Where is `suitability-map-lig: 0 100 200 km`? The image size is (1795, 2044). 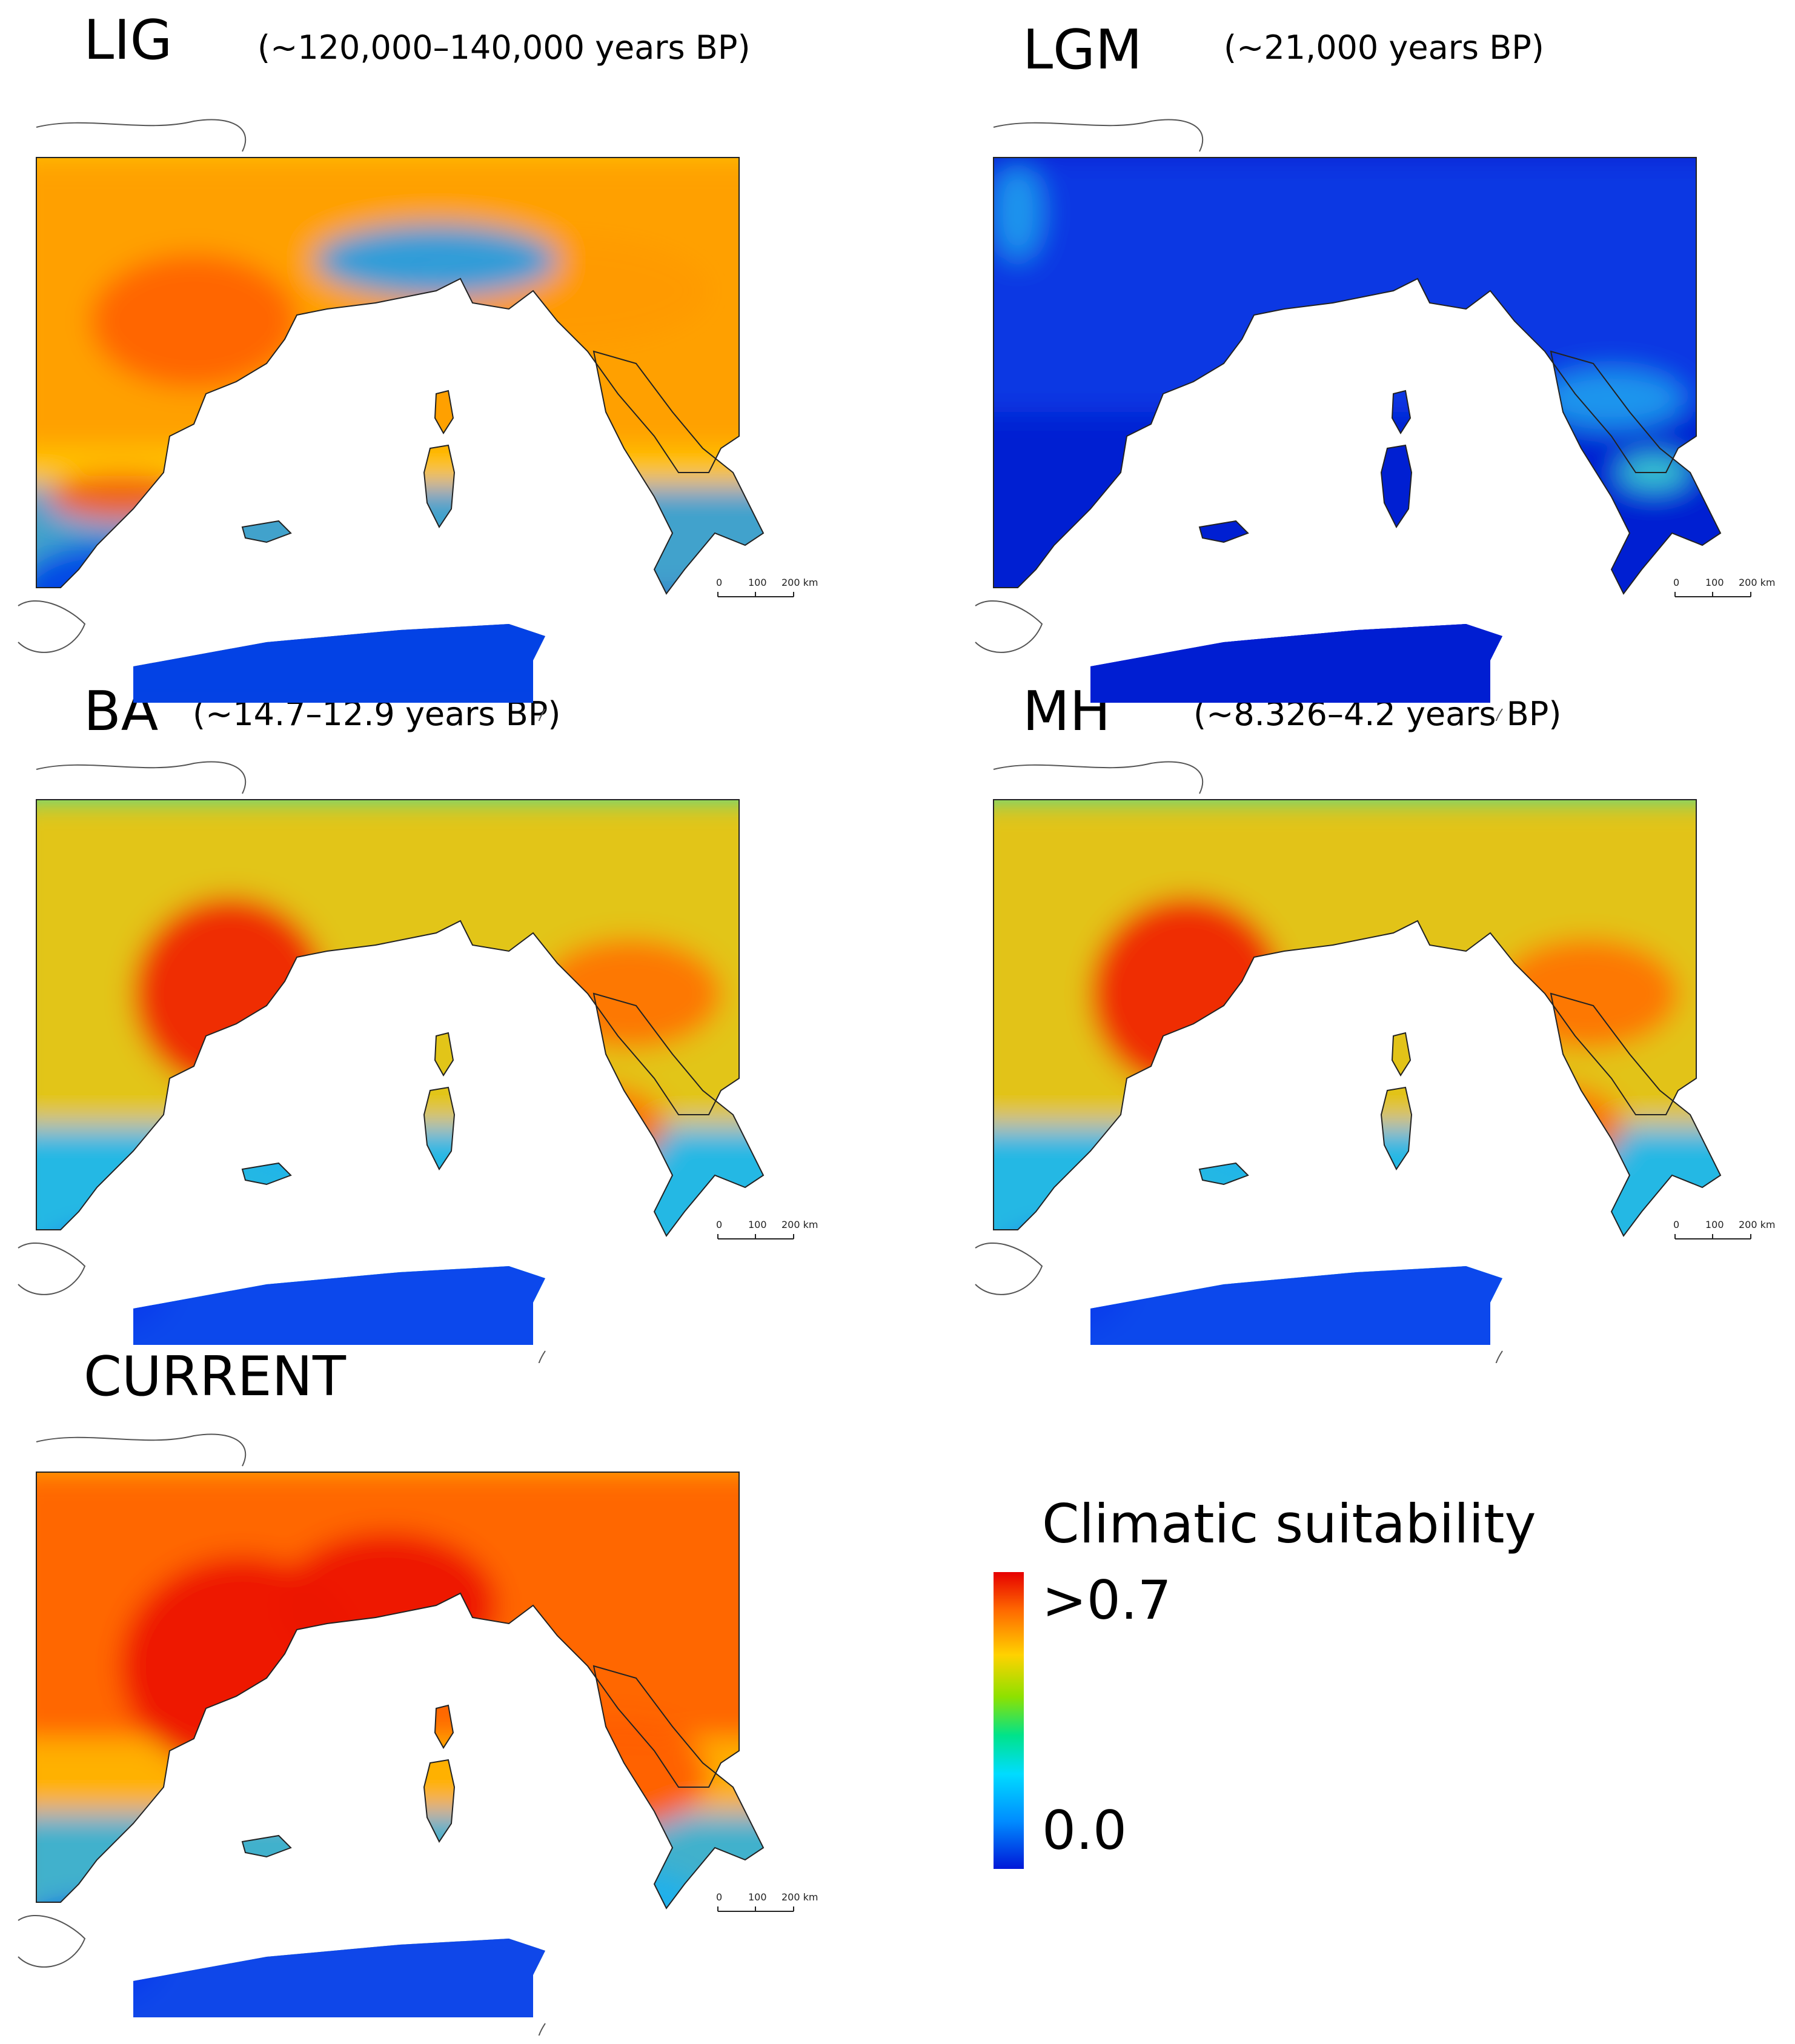
suitability-map-lig: 0 100 200 km is located at coordinates (418, 420).